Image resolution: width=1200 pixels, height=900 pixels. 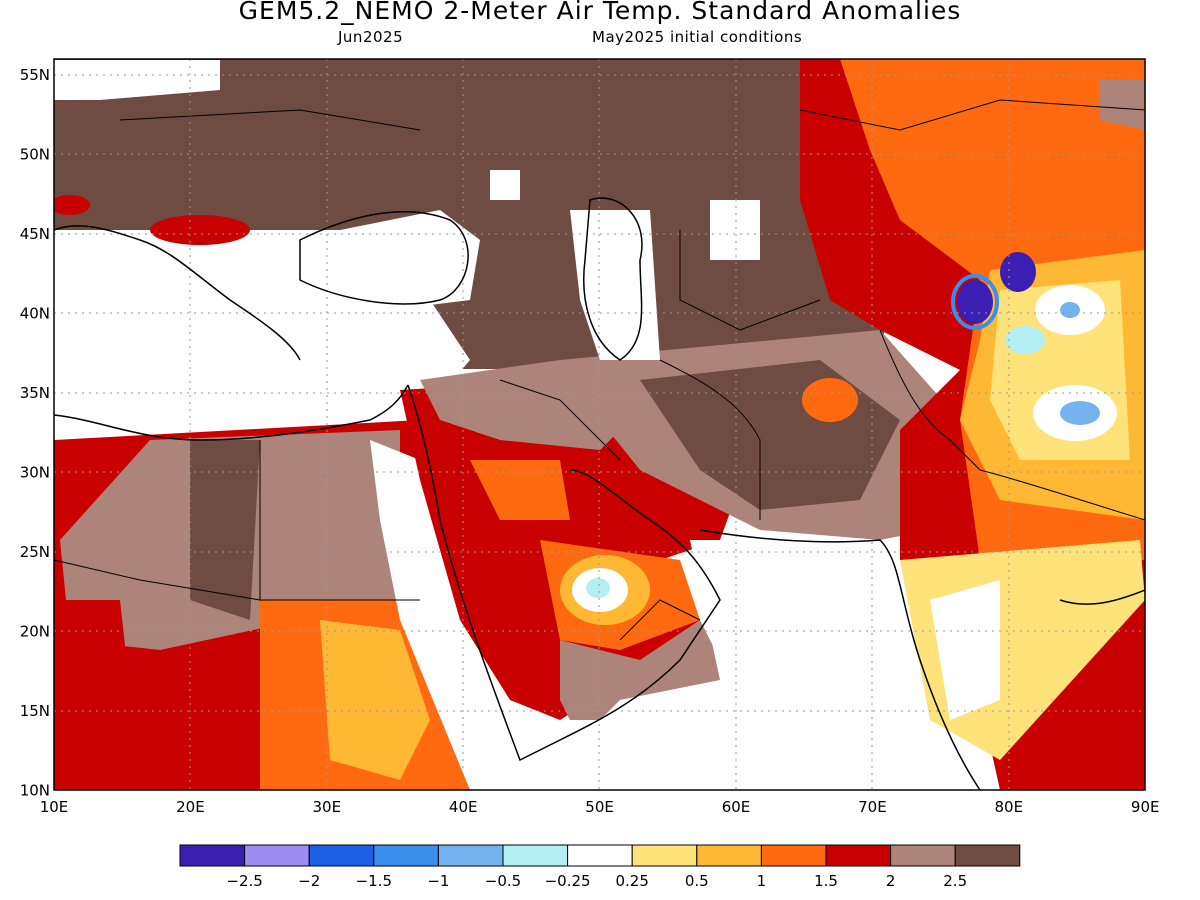 I want to click on lat-label: 15N, so click(x=35, y=711).